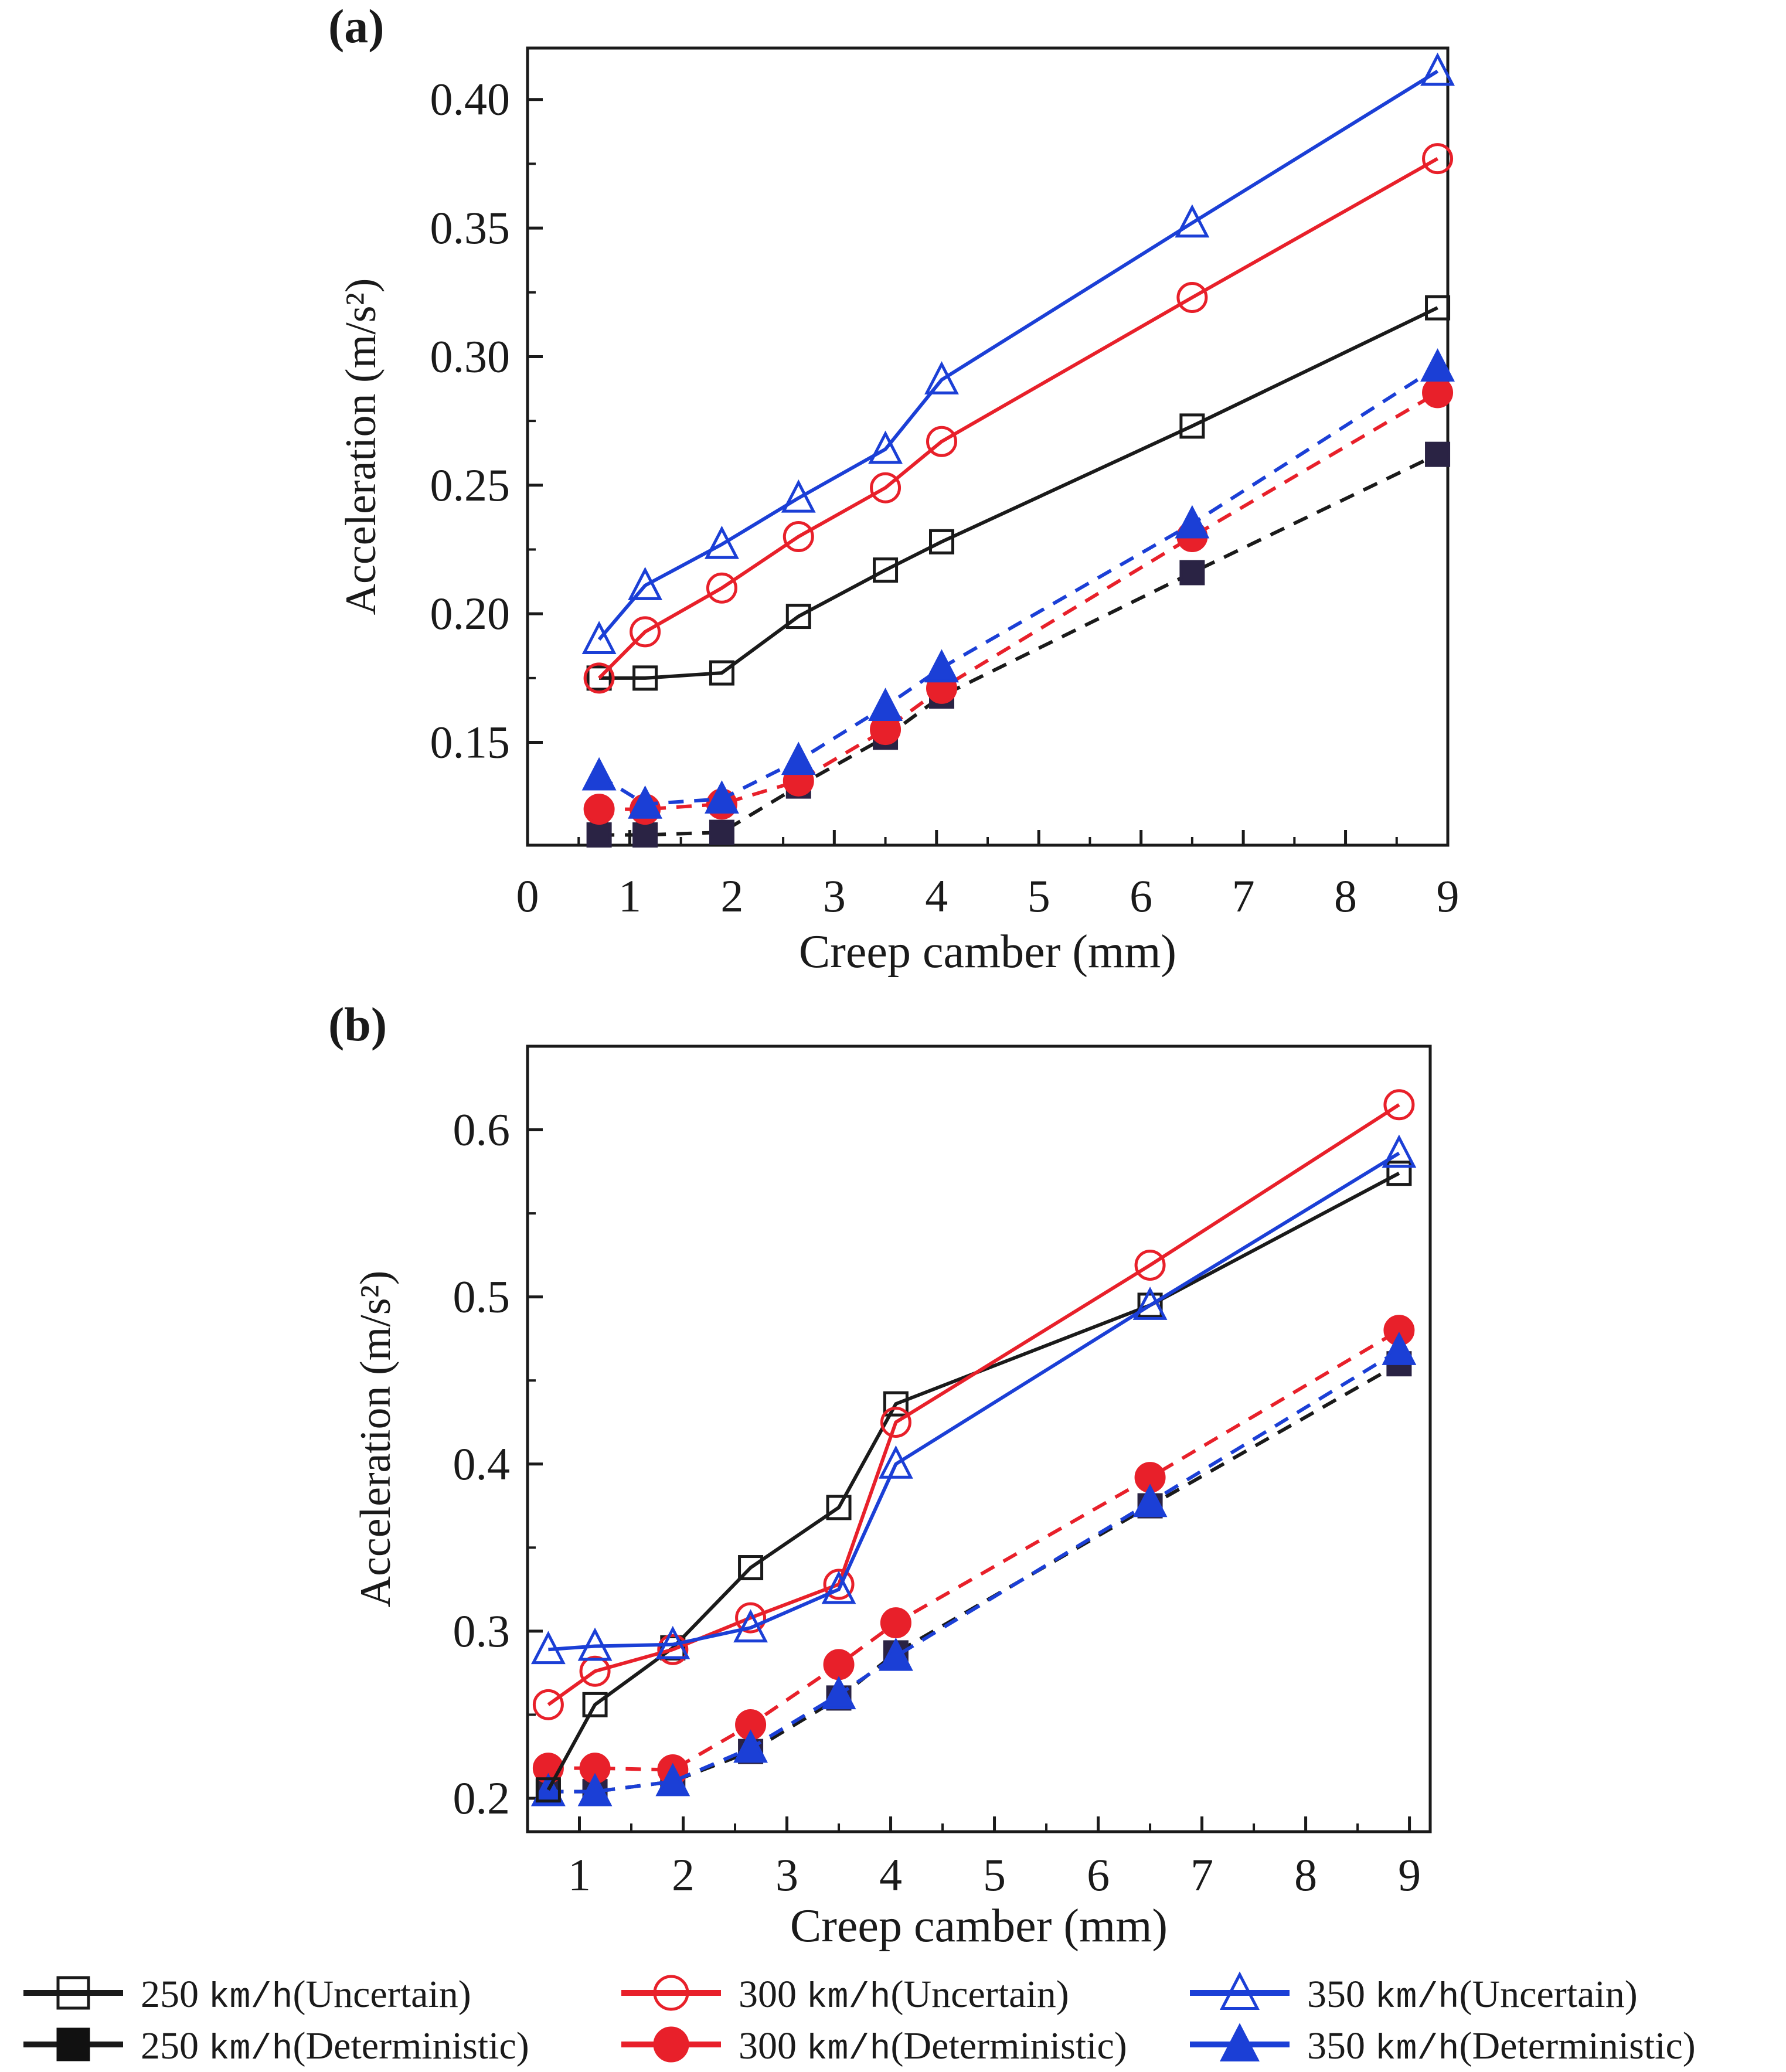  I want to click on legend-marker-square-icon, so click(73, 2044).